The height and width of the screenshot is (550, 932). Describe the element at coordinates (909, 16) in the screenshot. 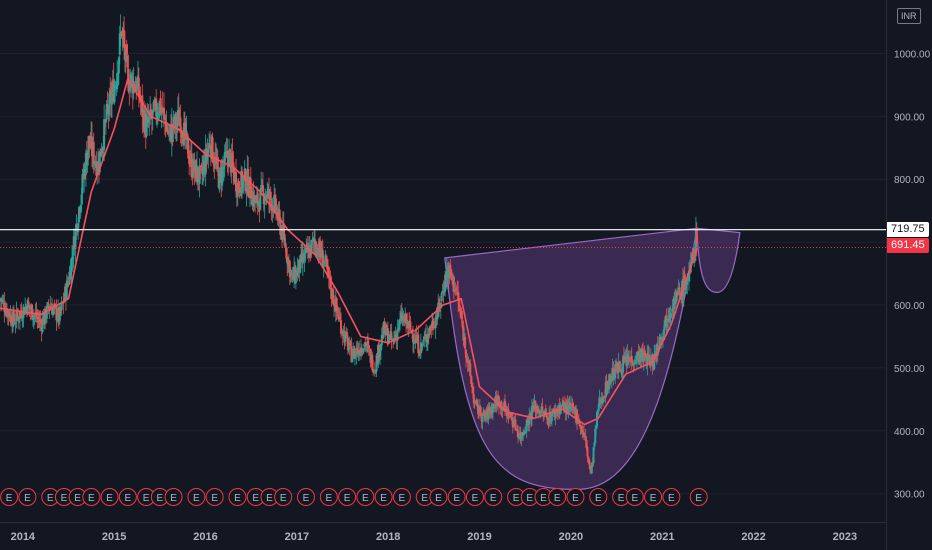

I see `currency-label: INR` at that location.